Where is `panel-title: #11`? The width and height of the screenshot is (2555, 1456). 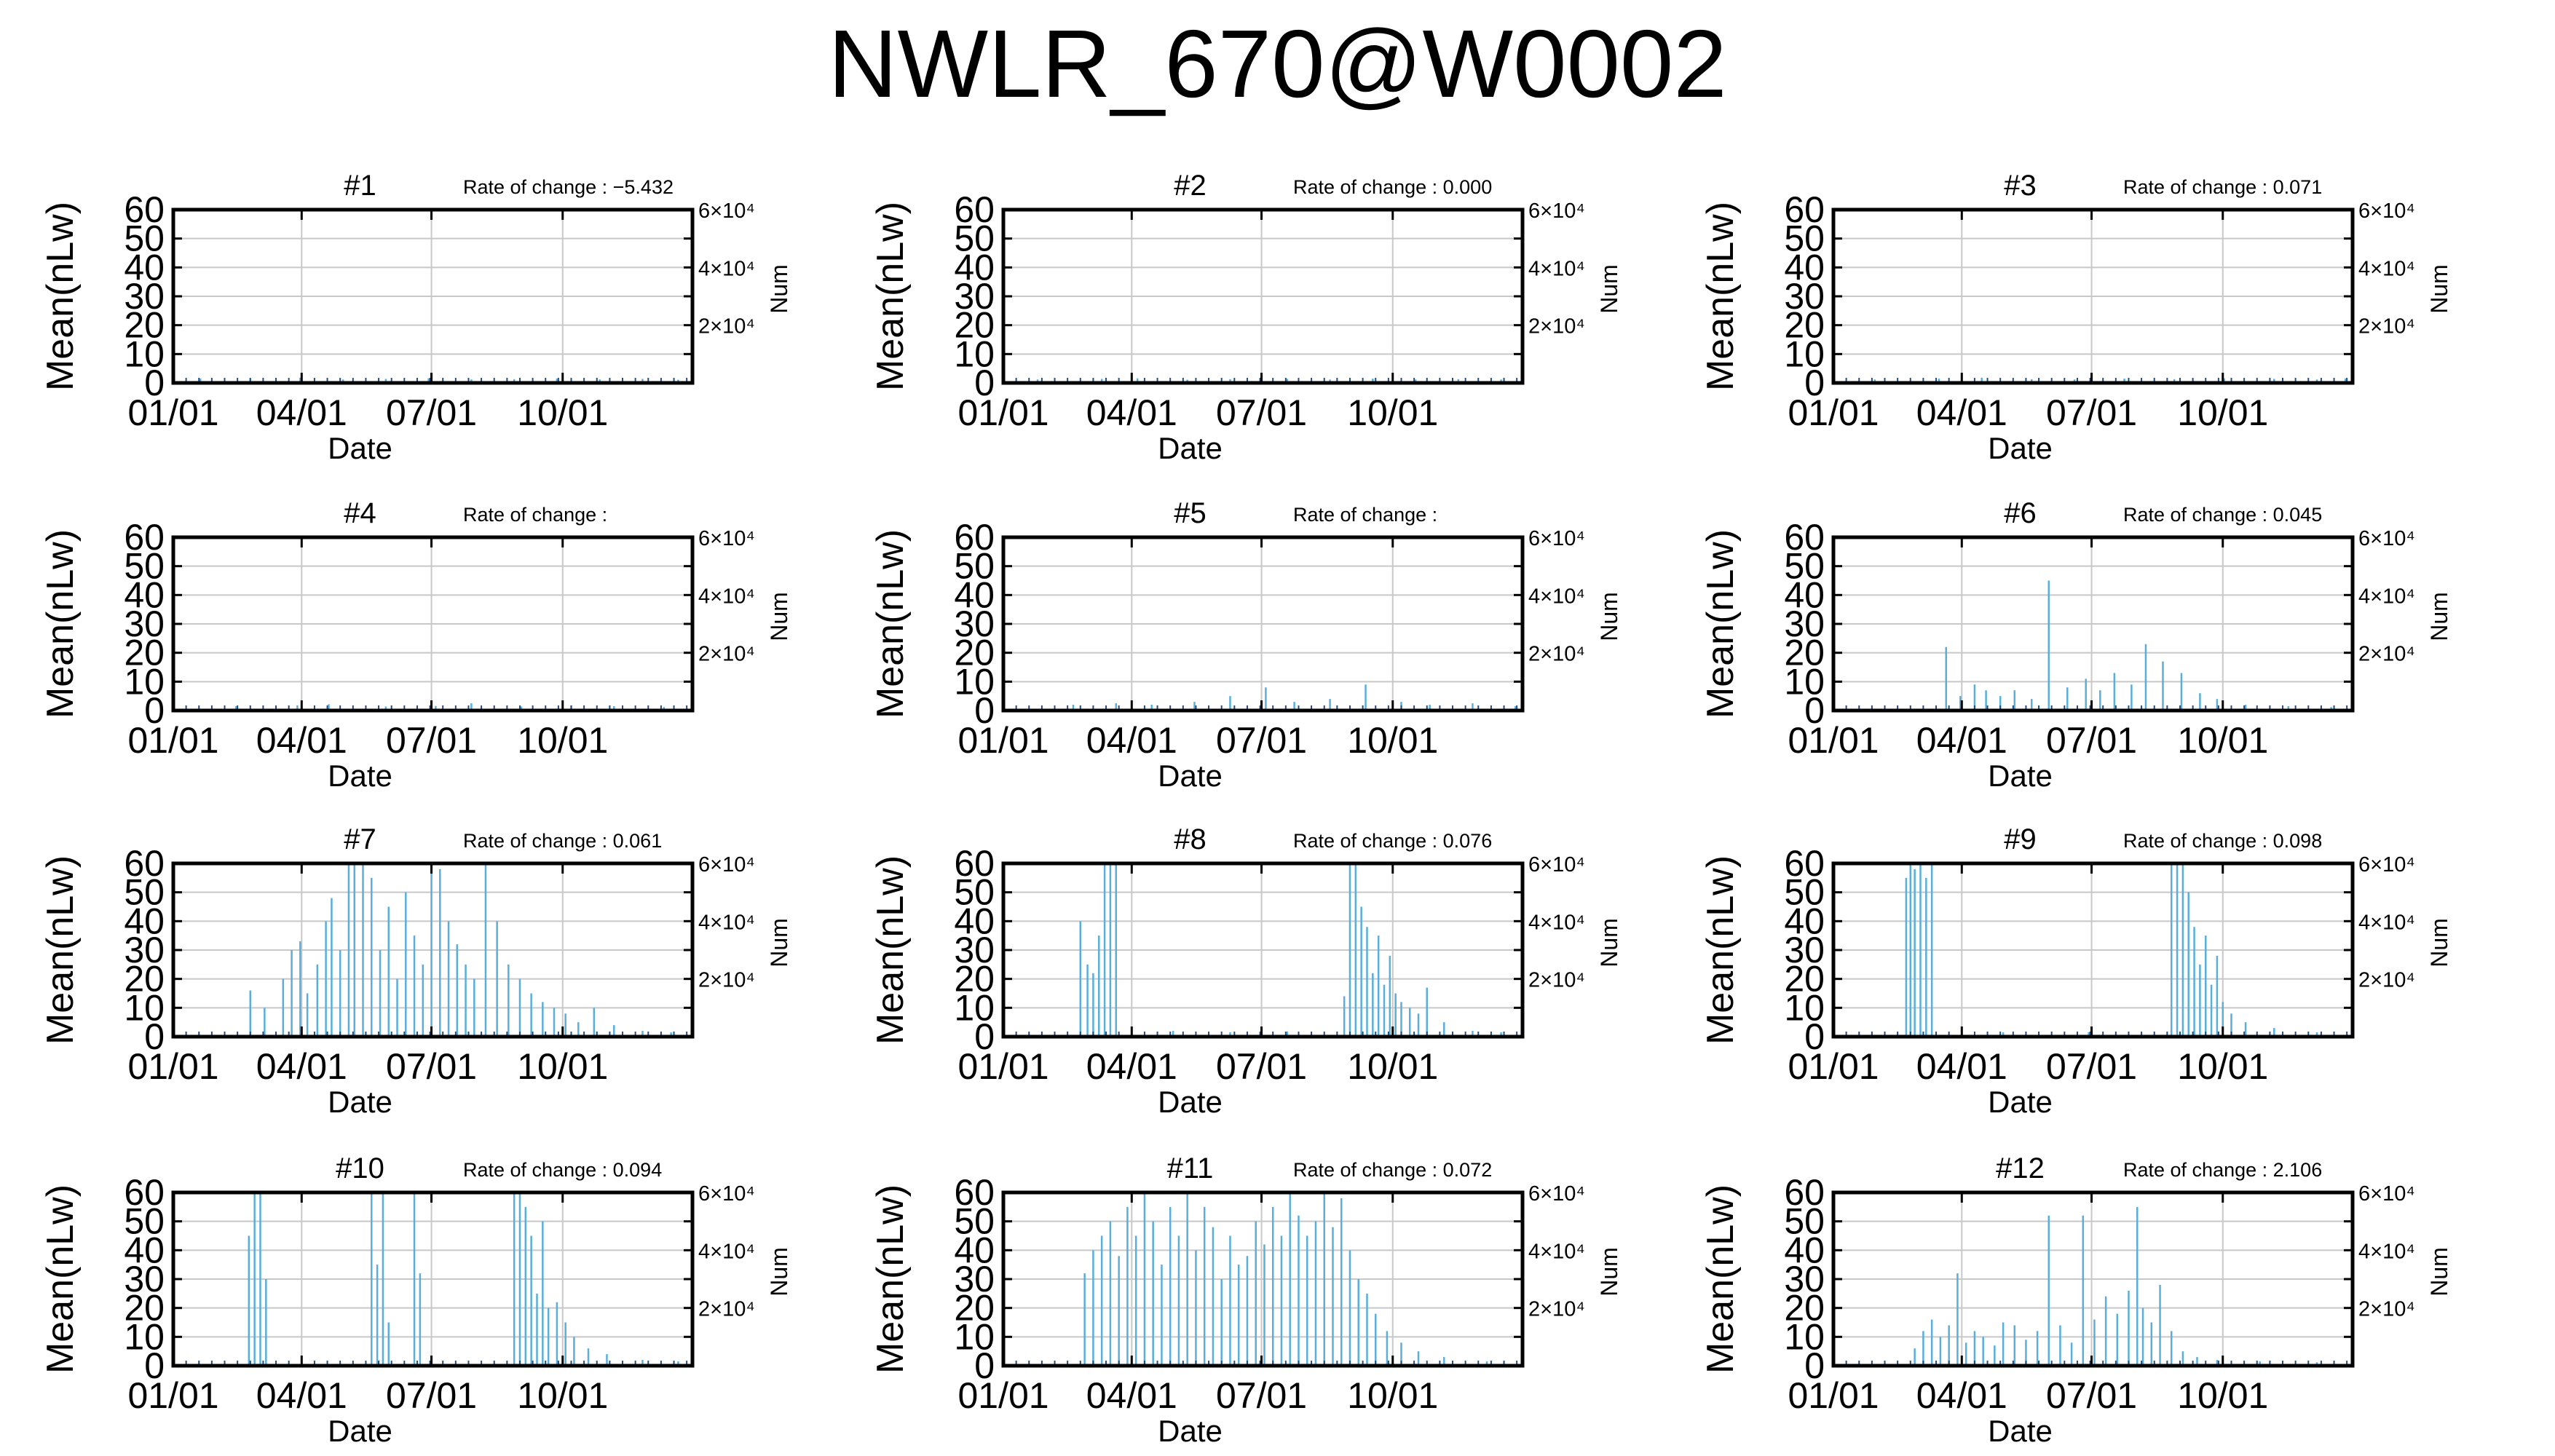
panel-title: #11 is located at coordinates (1190, 1168).